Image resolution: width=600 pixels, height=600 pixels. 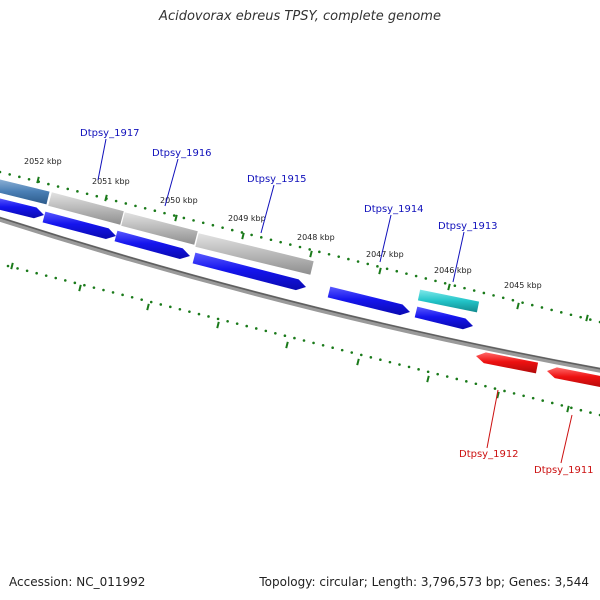 What do you see at coordinates (182, 153) in the screenshot?
I see `gene-label: Dtpsy_1916` at bounding box center [182, 153].